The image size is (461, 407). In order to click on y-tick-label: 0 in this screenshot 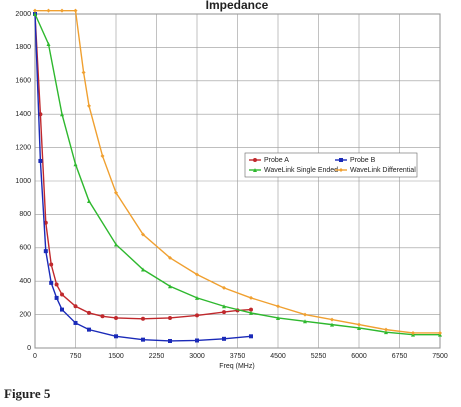, I will do `click(29, 348)`.